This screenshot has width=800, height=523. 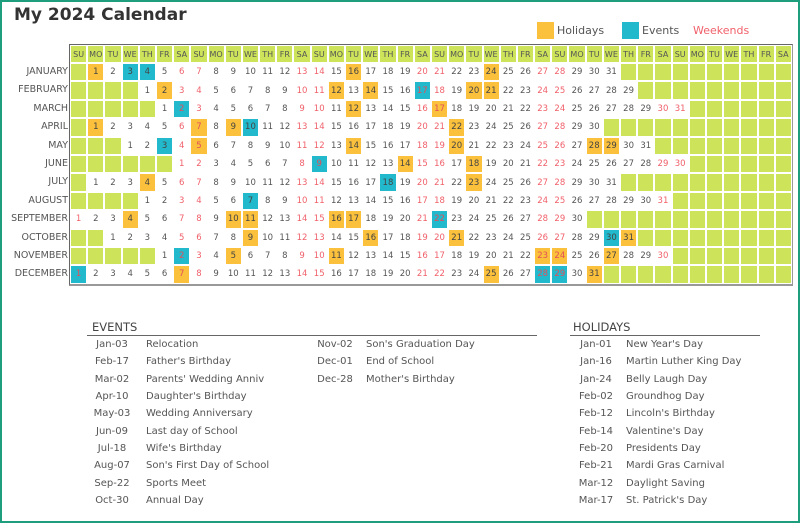 I want to click on holiday-day-cell: 23, so click(x=543, y=256).